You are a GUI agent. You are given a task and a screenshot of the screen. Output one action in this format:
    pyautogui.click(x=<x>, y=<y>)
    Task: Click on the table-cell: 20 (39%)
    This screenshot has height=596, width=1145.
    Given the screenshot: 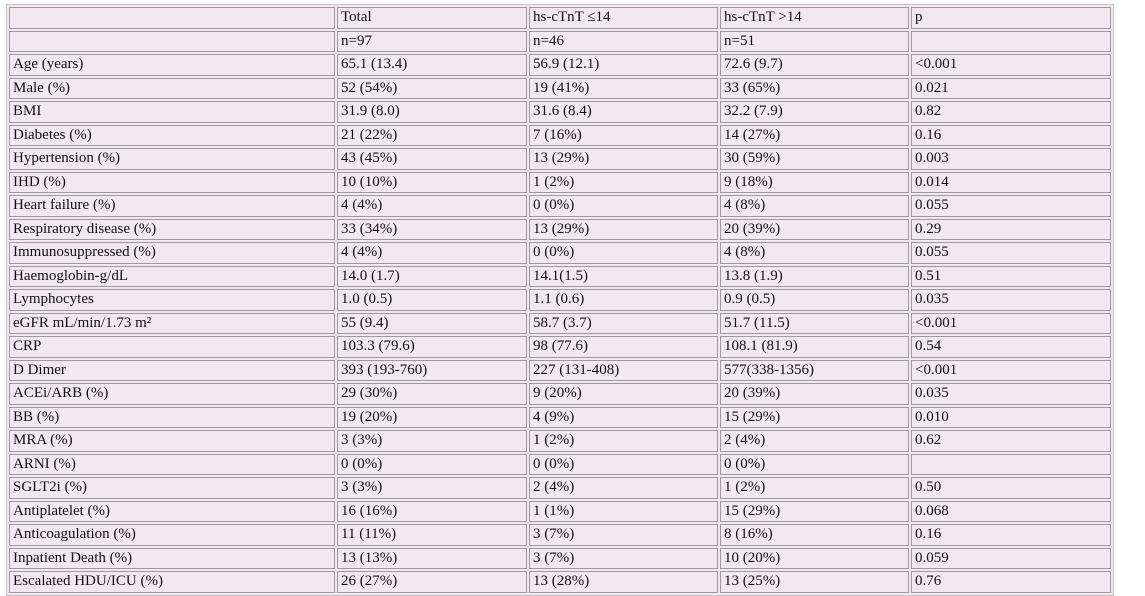 What is the action you would take?
    pyautogui.click(x=814, y=229)
    